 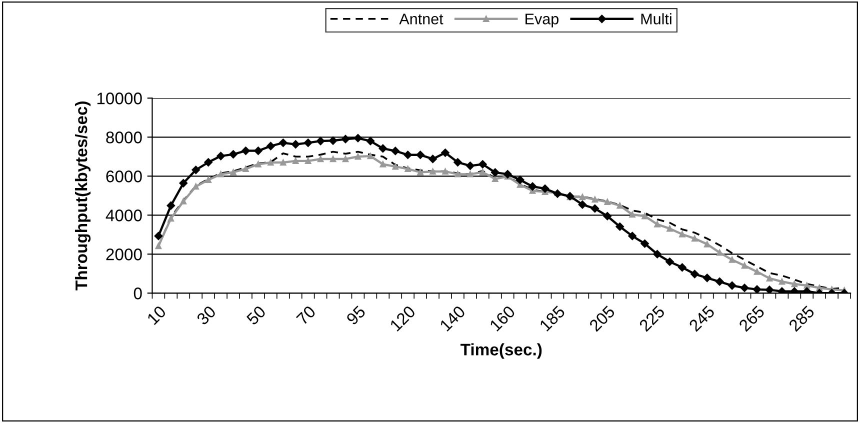 I want to click on x-tick-label: 285, so click(x=802, y=318).